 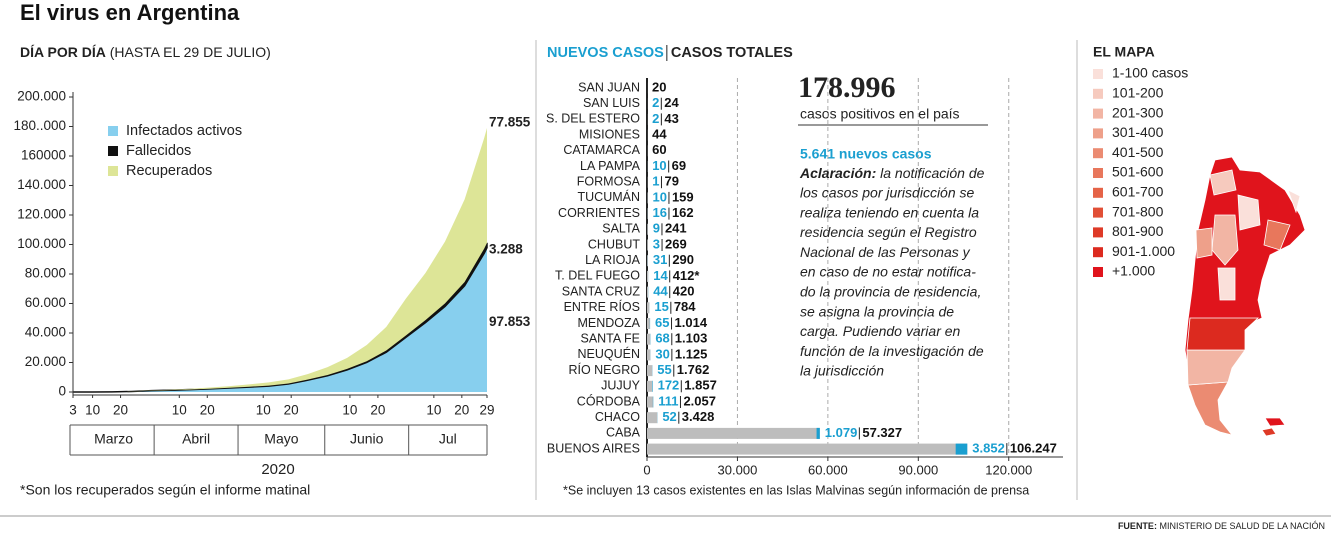 I want to click on value-label: 3.288, so click(x=506, y=248).